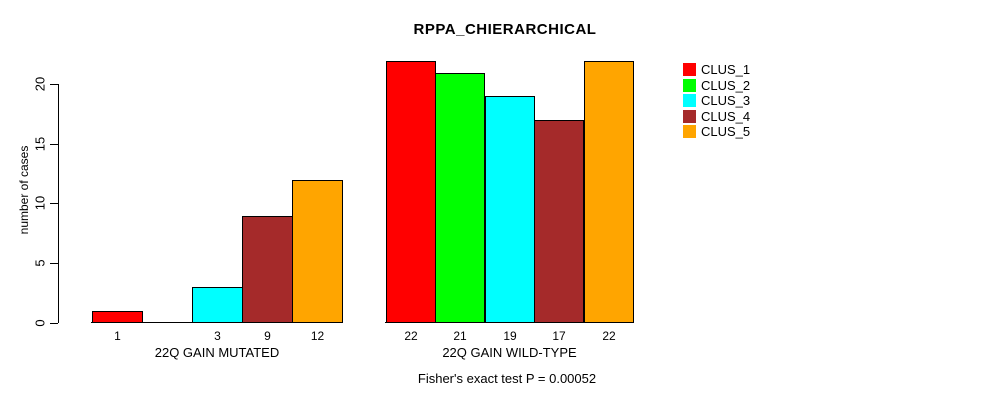 This screenshot has height=400, width=990. Describe the element at coordinates (217, 352) in the screenshot. I see `group-label: 22Q GAIN MUTATED` at that location.